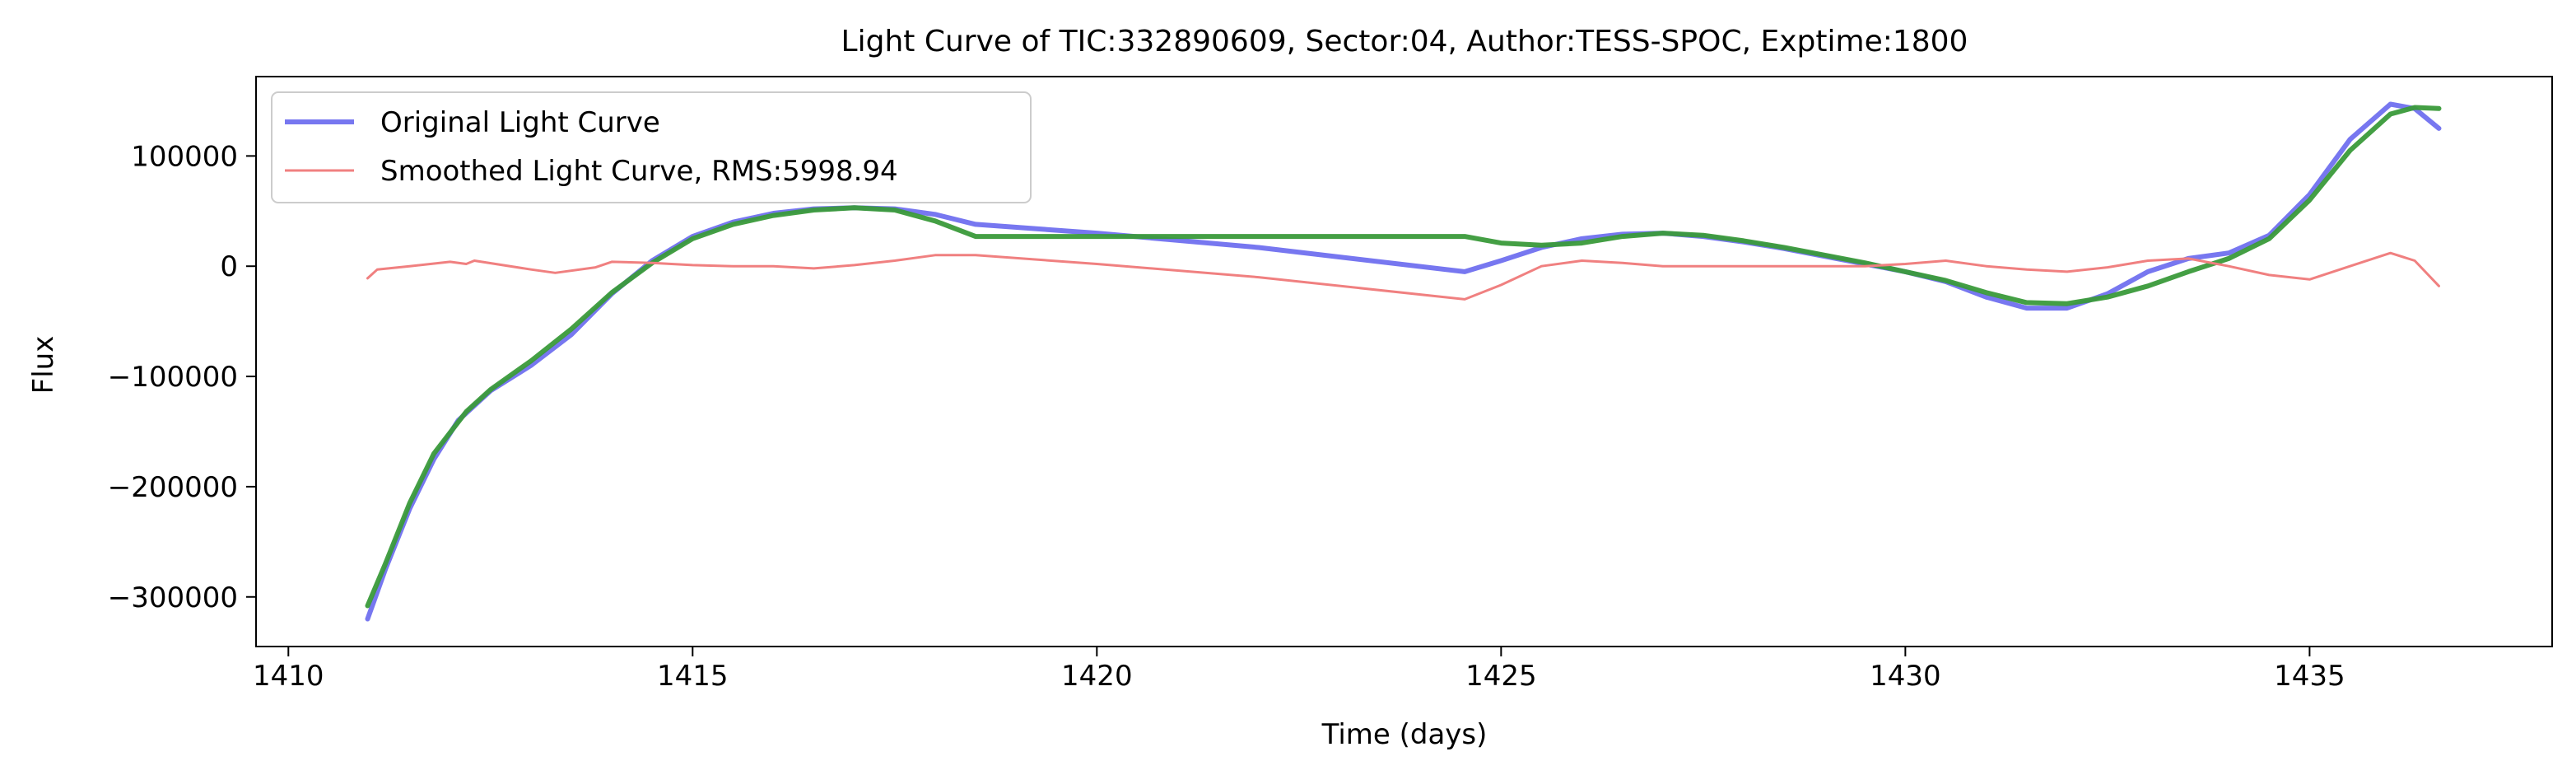 Image resolution: width=2576 pixels, height=775 pixels. I want to click on x-axis-label: Time (days), so click(1404, 734).